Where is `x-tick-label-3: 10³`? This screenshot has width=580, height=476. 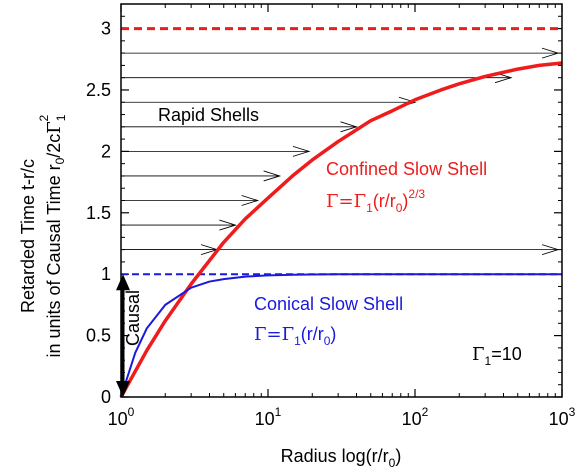 x-tick-label-3: 10³ is located at coordinates (562, 417).